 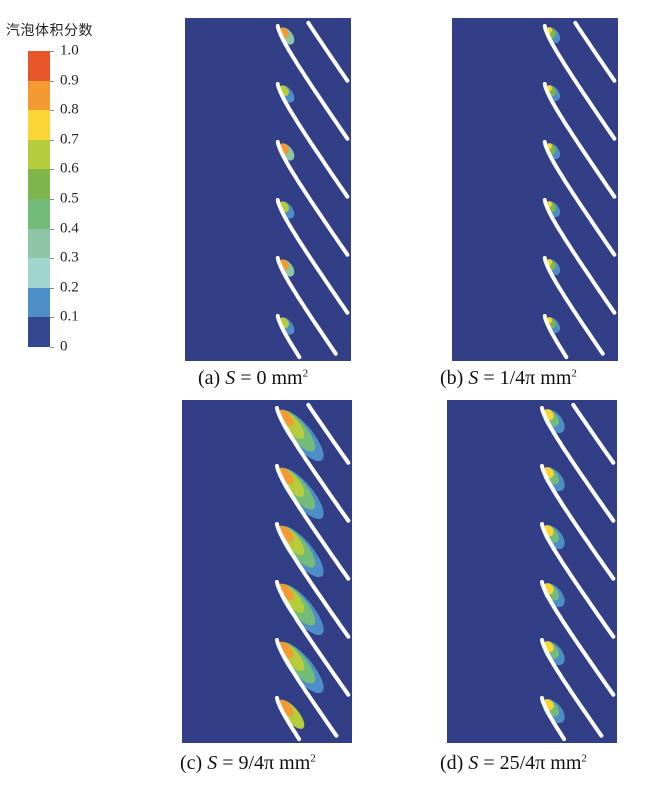 I want to click on legend-tick-label: 0.2, so click(x=69, y=287).